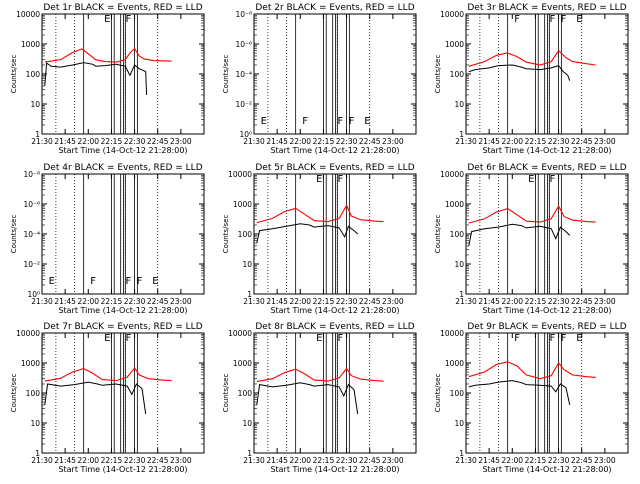 The image size is (640, 484). What do you see at coordinates (243, 74) in the screenshot?
I see `y-tick-label: 10⁻⁴` at bounding box center [243, 74].